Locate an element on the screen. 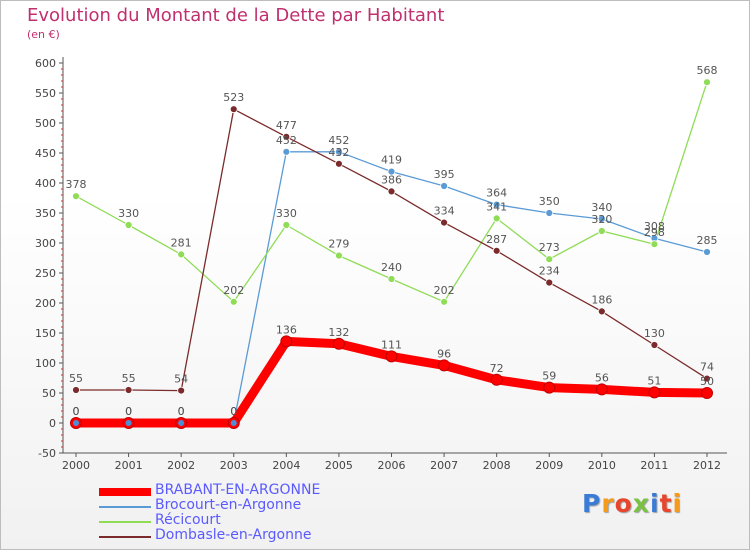  data-label: 340 is located at coordinates (601, 207).